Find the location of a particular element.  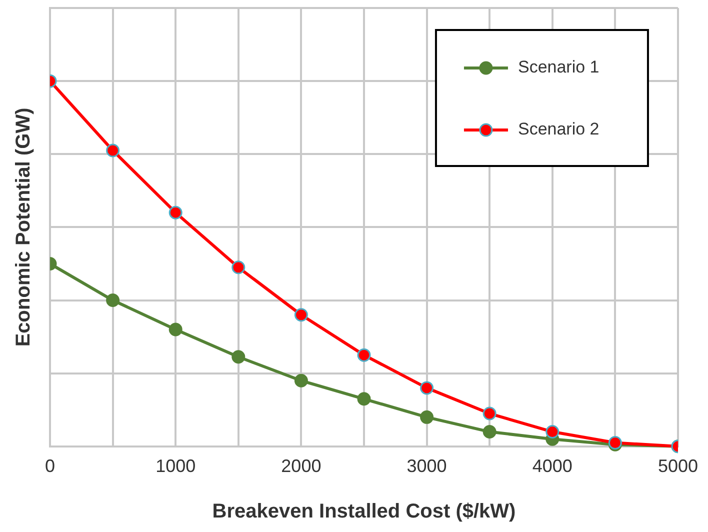

x-tick-label: 1000 is located at coordinates (176, 466).